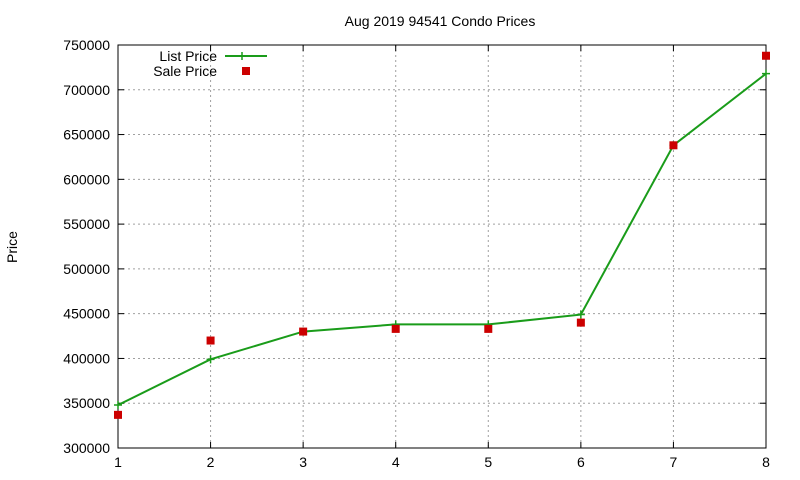 The height and width of the screenshot is (480, 800). Describe the element at coordinates (12, 247) in the screenshot. I see `y-axis-label: Price` at that location.